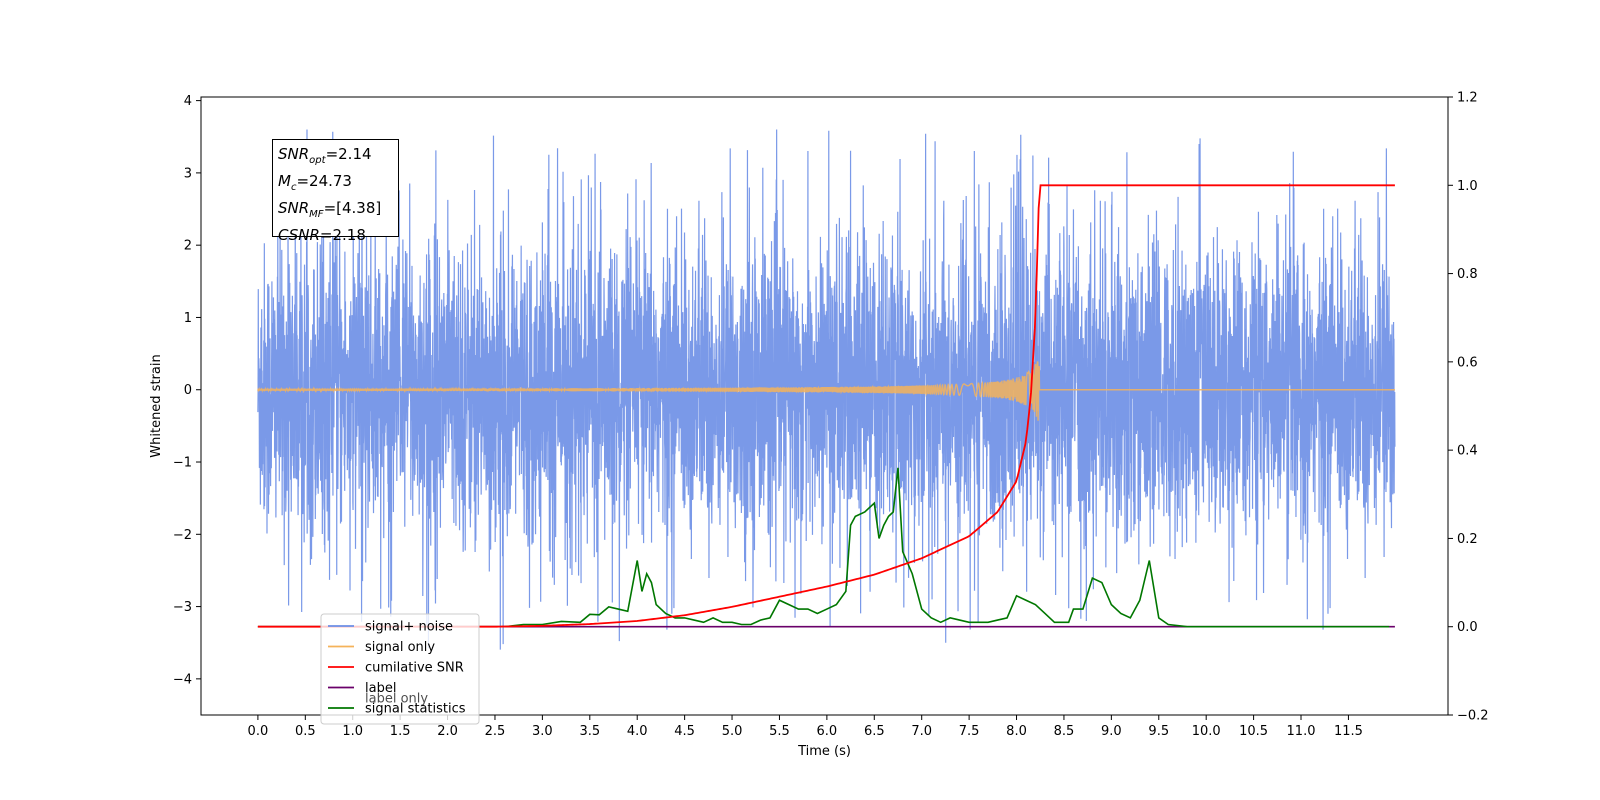 Image resolution: width=1600 pixels, height=800 pixels. Describe the element at coordinates (921, 731) in the screenshot. I see `x-tick-label: 7.0` at that location.